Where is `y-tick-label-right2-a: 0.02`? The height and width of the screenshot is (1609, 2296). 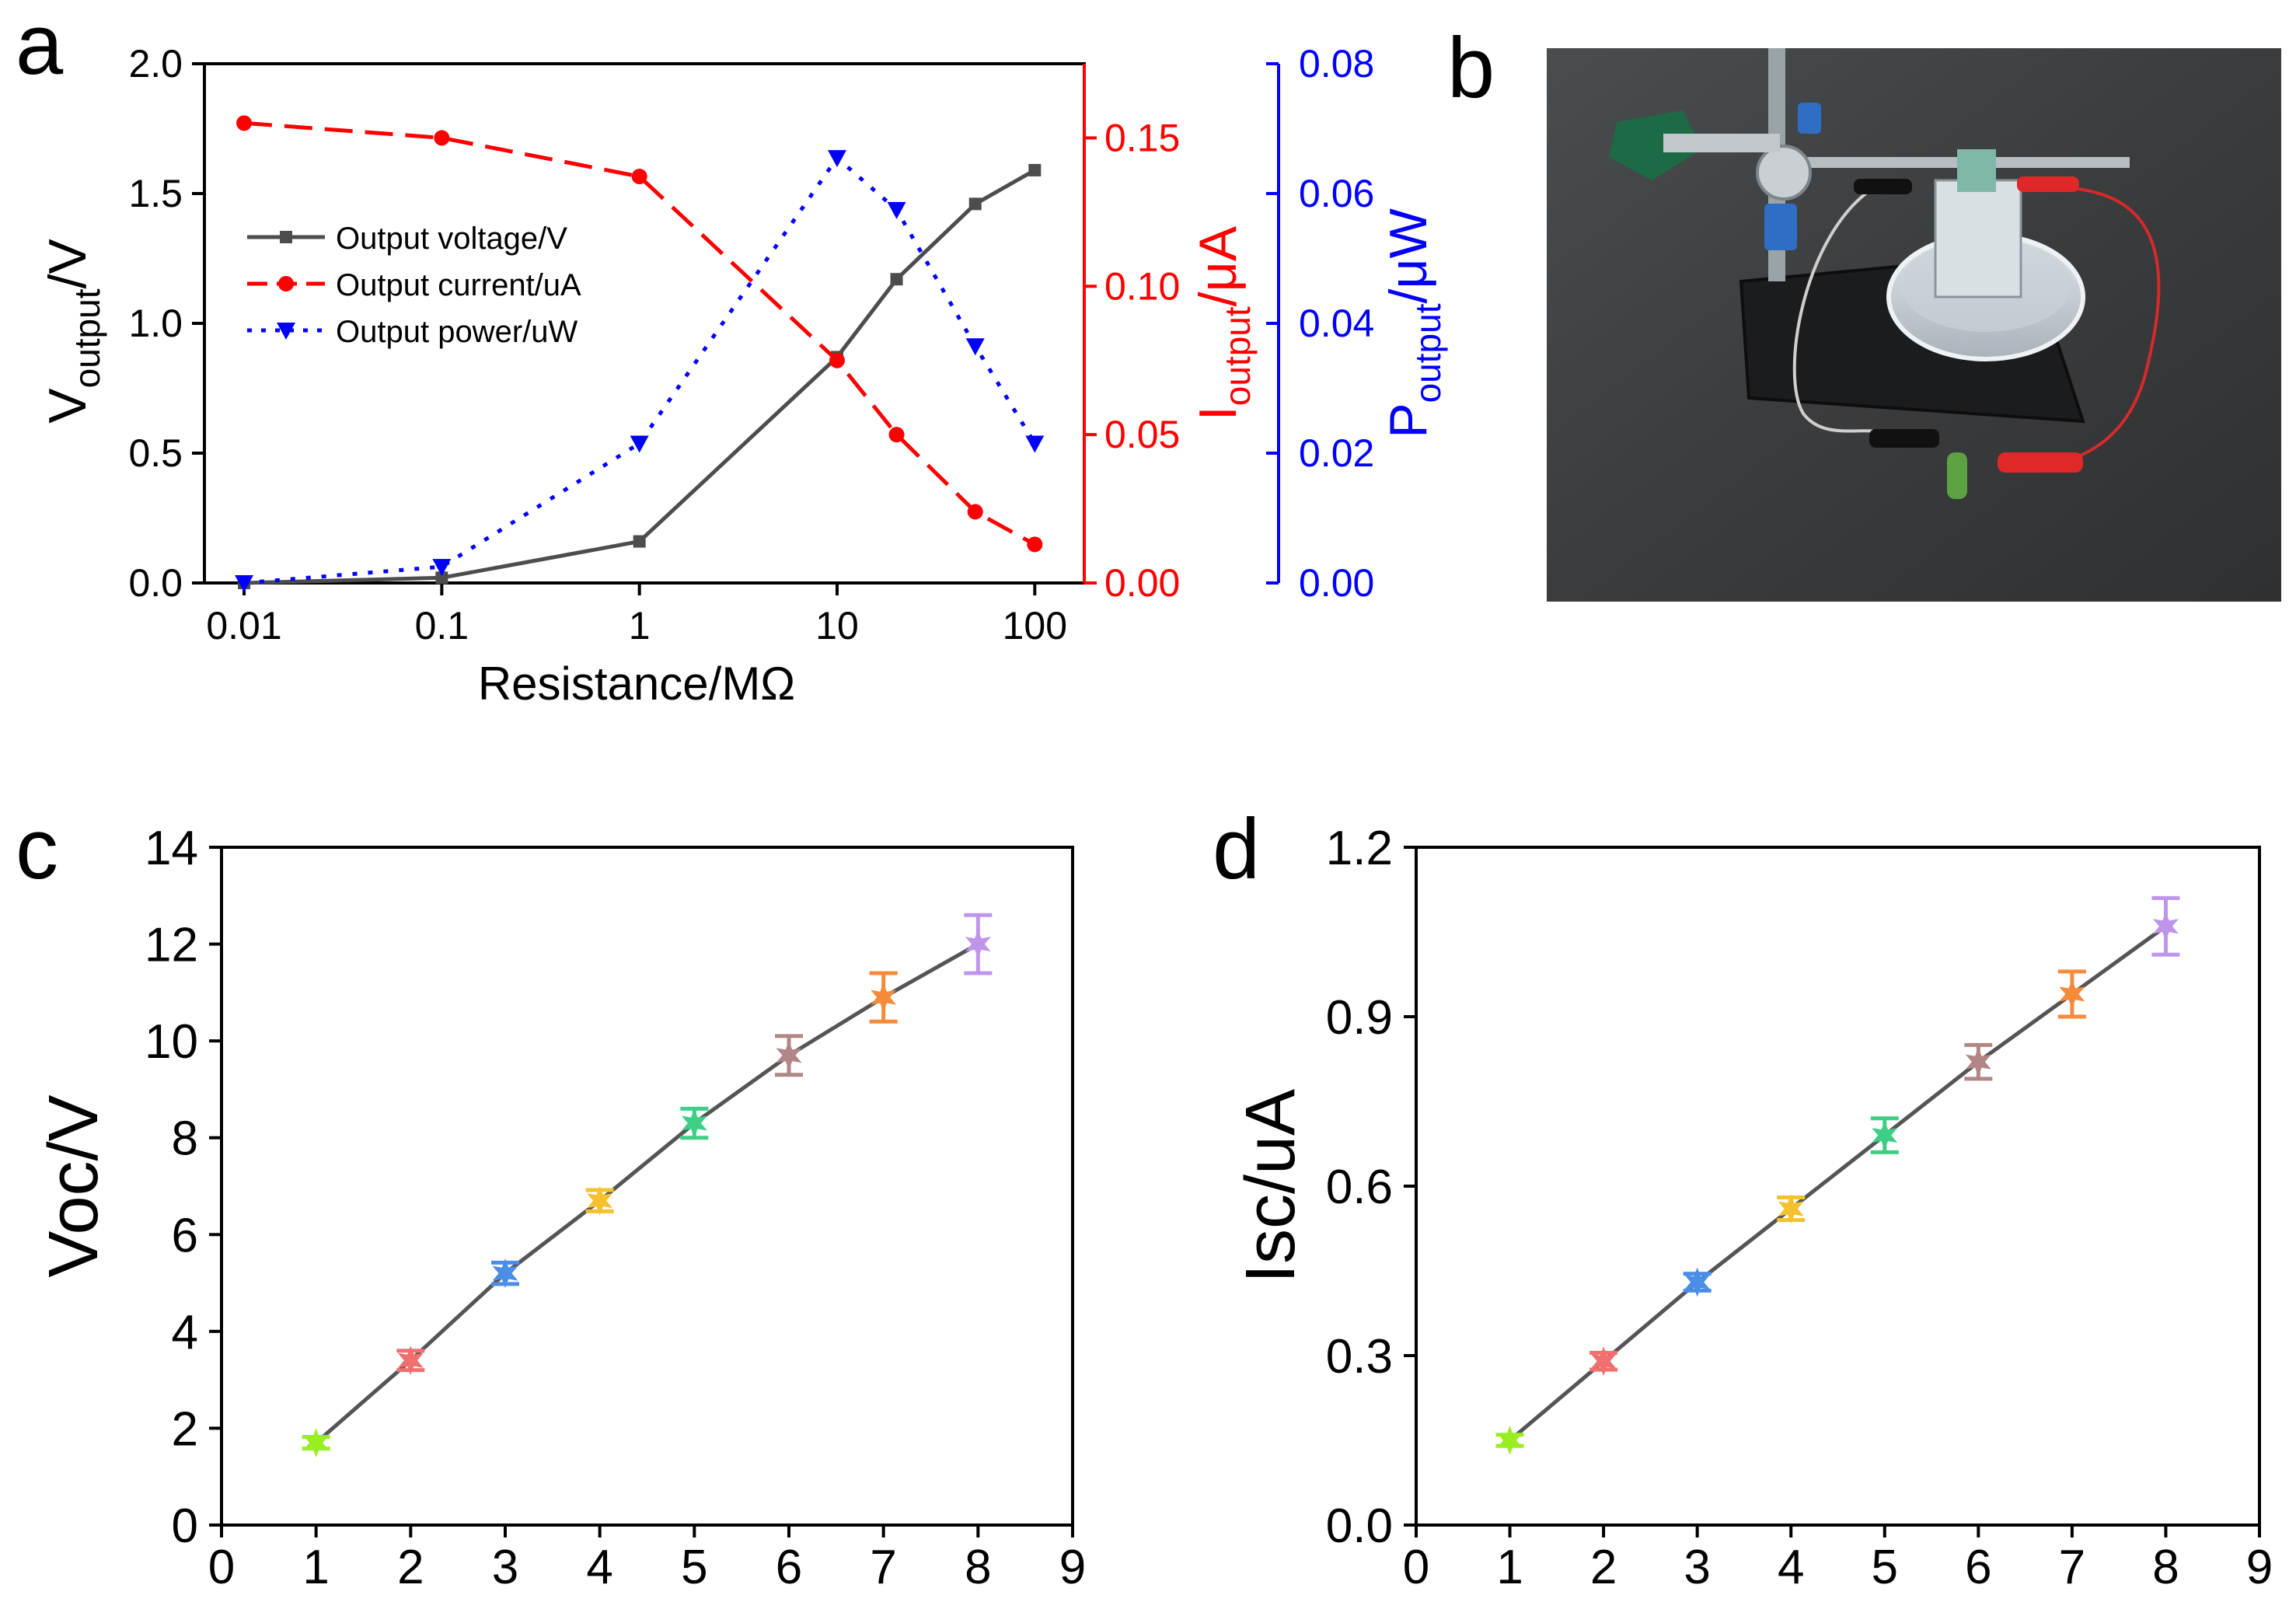
y-tick-label-right2-a: 0.02 is located at coordinates (1337, 453).